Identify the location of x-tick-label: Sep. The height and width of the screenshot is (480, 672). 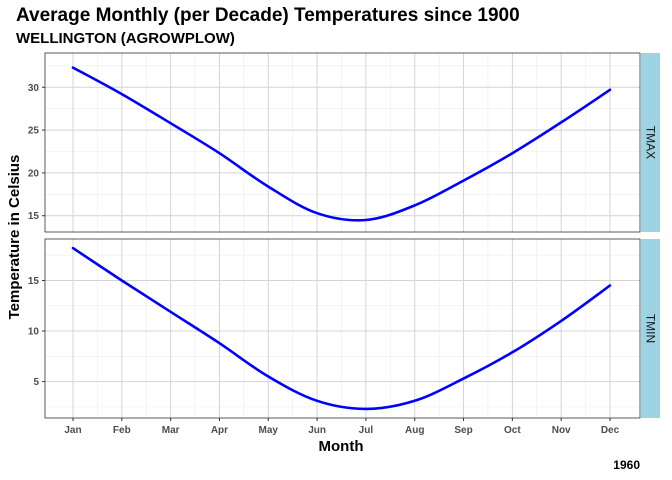
(463, 430).